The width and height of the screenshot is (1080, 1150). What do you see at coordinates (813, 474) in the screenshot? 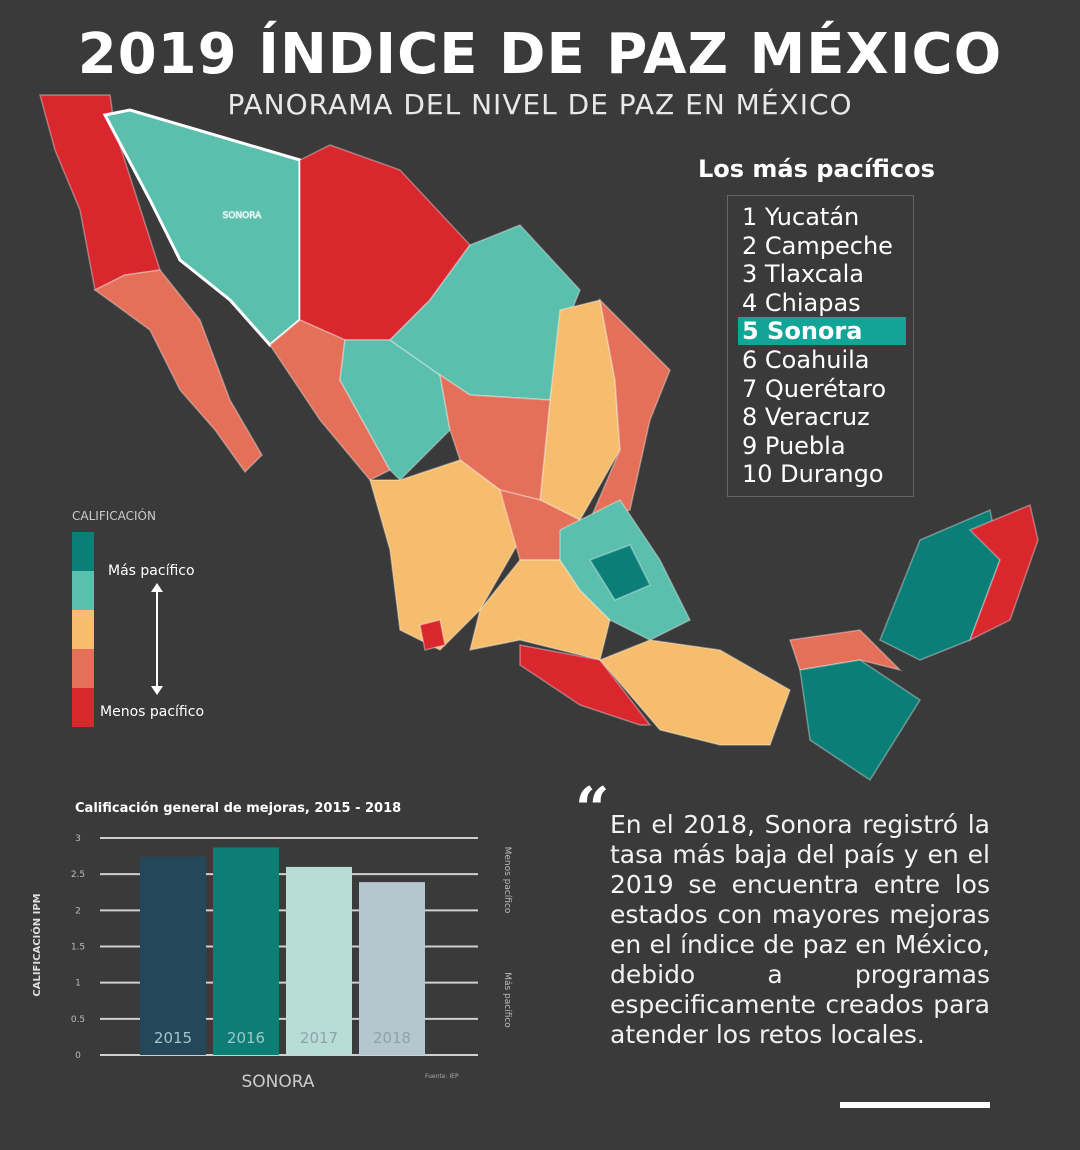
I see `ranking-item: 10 Durango` at bounding box center [813, 474].